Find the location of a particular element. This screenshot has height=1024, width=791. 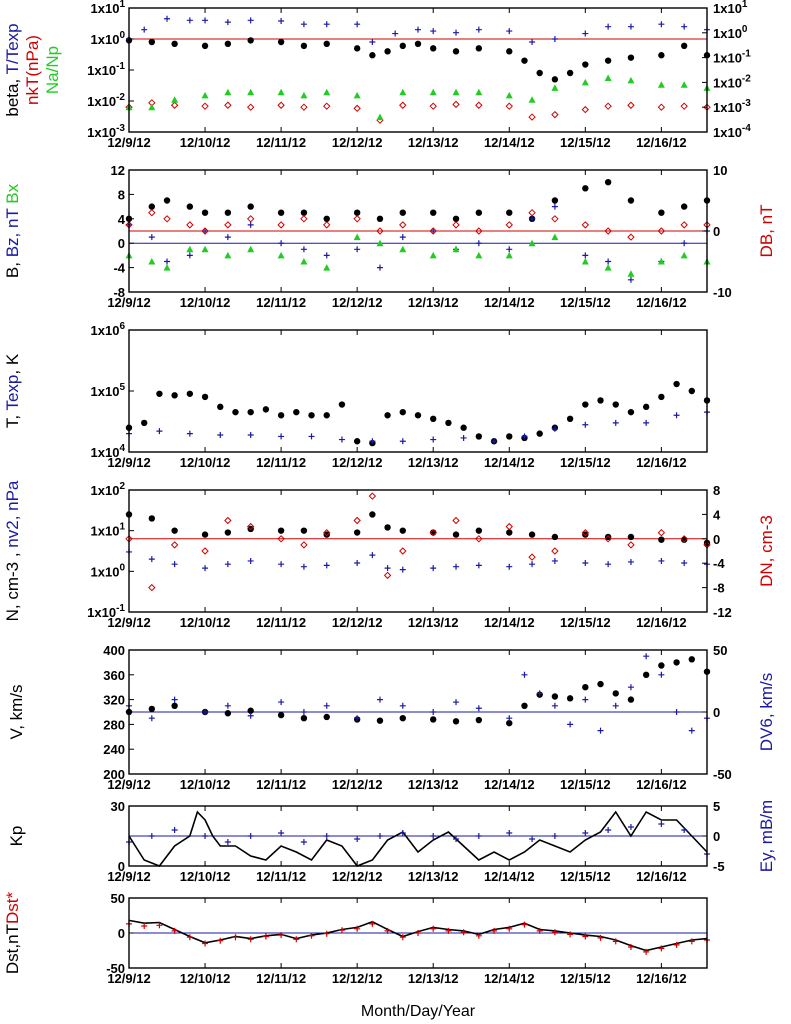

y-axis-label-right: DN, cm-3 is located at coordinates (766, 551).